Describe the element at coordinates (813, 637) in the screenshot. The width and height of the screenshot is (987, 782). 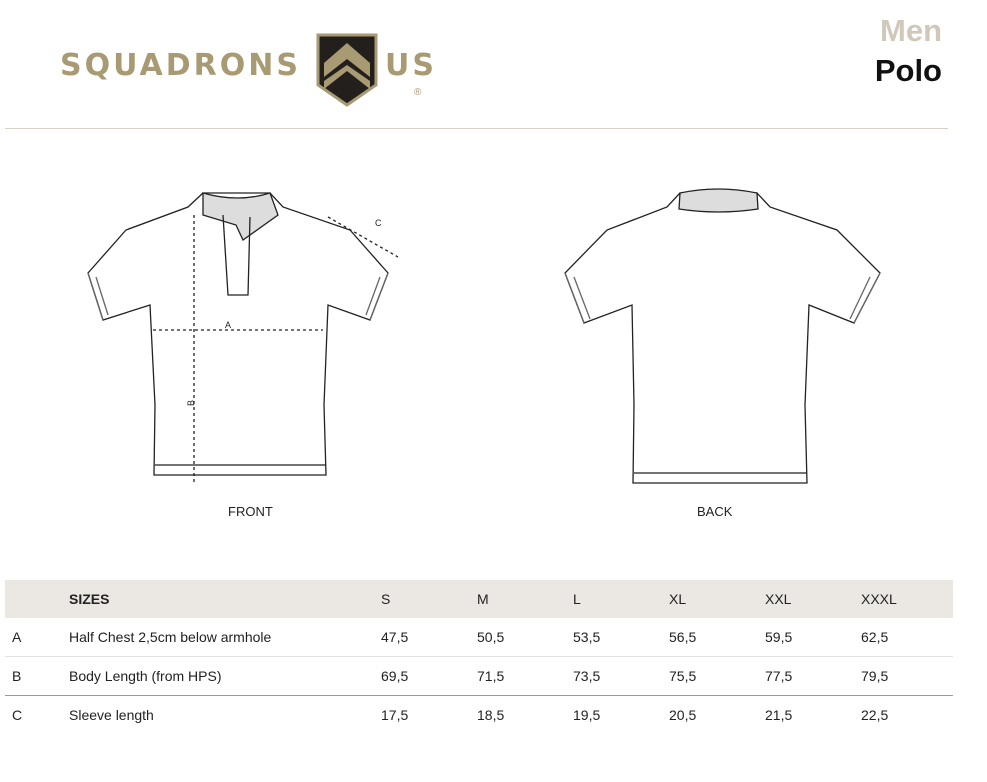
I see `measurement-cell: 59,5` at that location.